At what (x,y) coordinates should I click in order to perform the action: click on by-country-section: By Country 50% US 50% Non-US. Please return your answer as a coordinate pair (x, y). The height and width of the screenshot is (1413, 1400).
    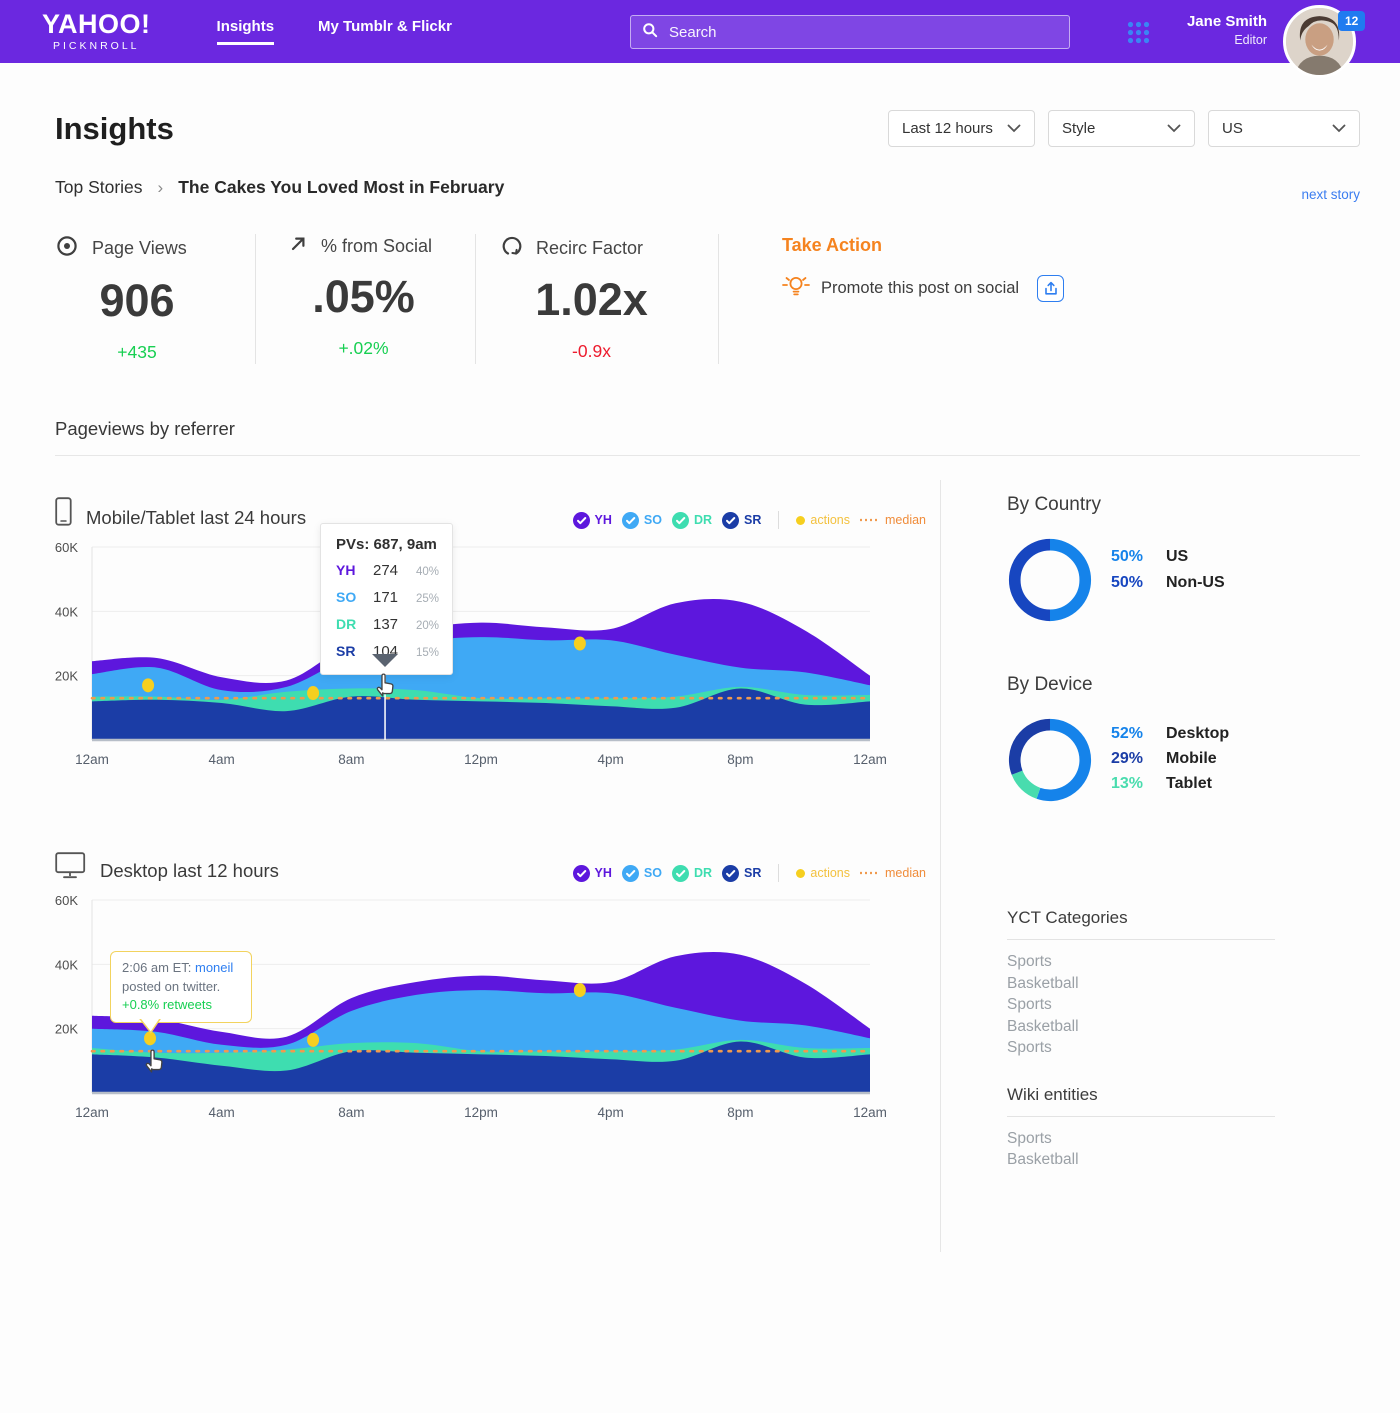
    Looking at the image, I should click on (1183, 561).